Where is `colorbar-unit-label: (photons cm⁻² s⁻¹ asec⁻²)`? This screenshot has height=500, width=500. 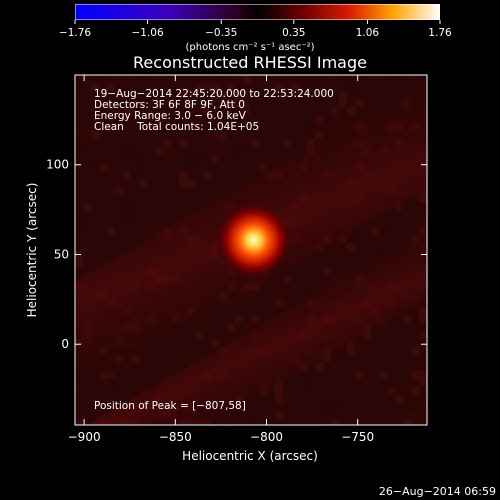
colorbar-unit-label: (photons cm⁻² s⁻¹ asec⁻²) is located at coordinates (249, 47).